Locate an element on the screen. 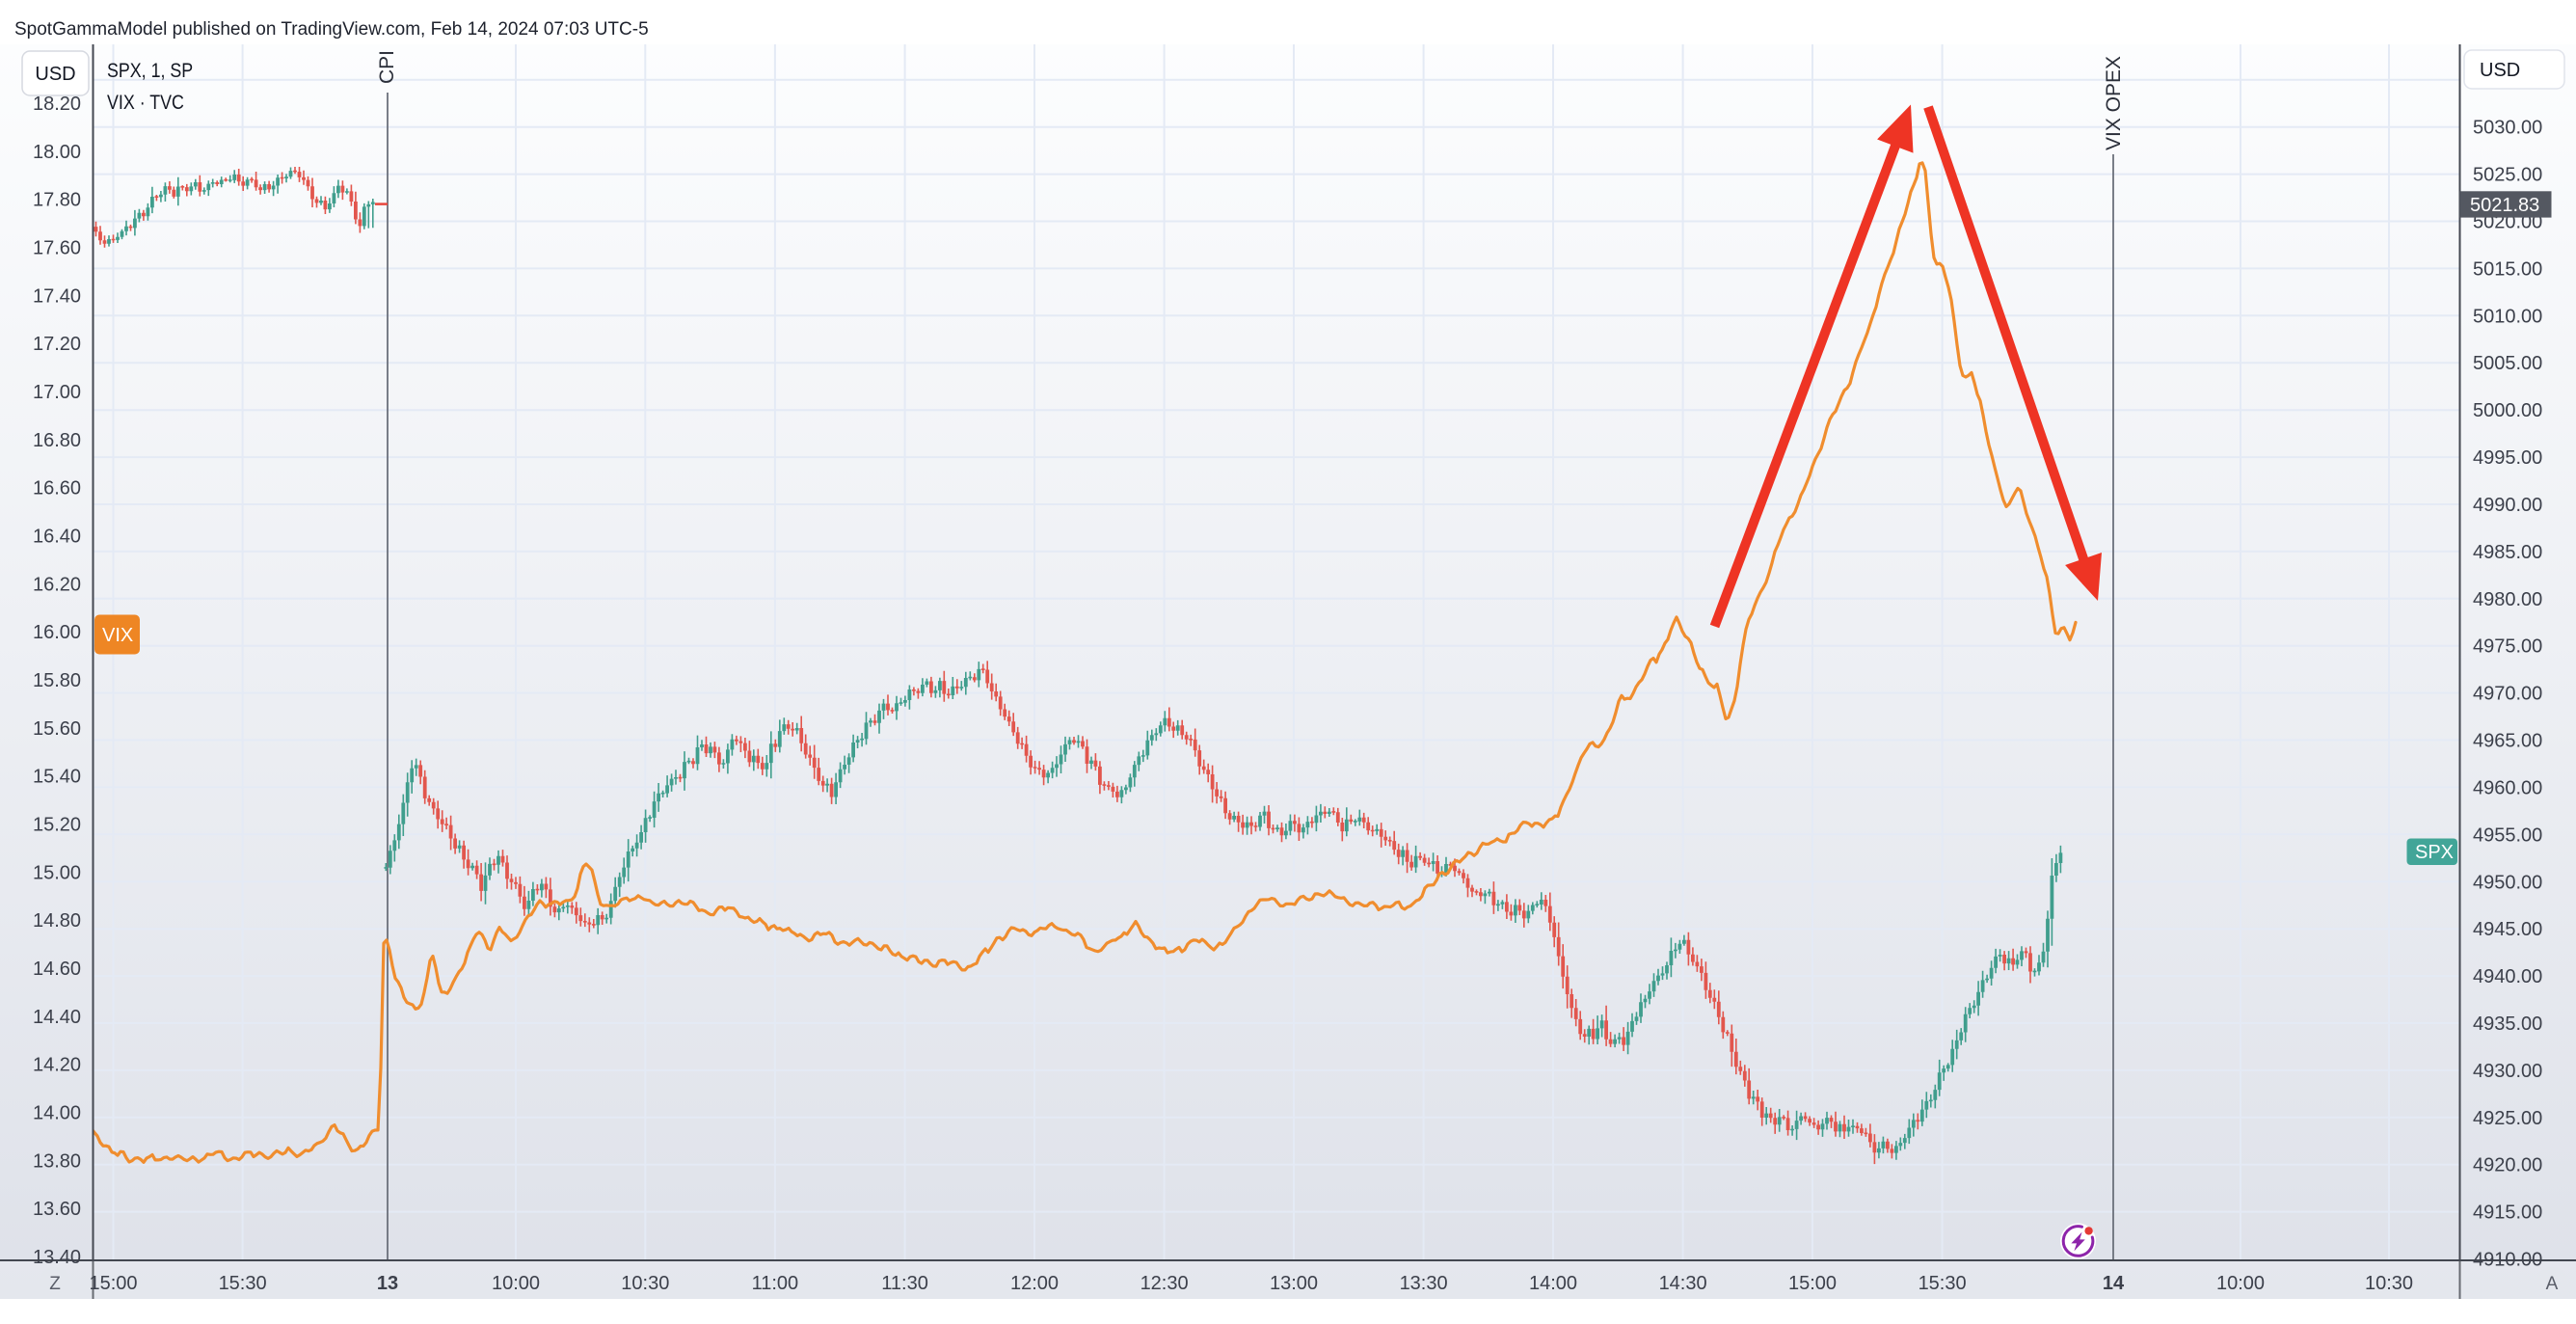 Image resolution: width=2576 pixels, height=1324 pixels. svg-text: 14.40 is located at coordinates (57, 1017).